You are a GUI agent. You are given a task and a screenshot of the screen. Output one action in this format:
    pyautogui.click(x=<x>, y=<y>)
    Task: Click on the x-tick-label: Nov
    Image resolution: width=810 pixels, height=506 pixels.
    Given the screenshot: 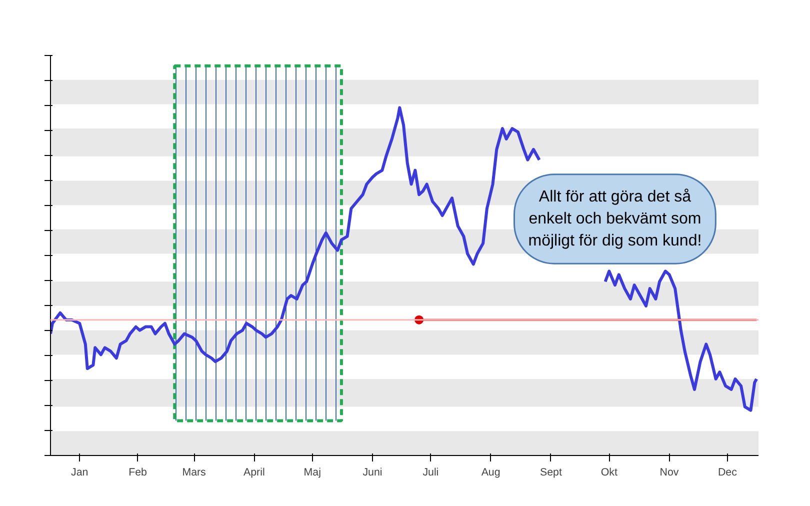 What is the action you would take?
    pyautogui.click(x=670, y=472)
    